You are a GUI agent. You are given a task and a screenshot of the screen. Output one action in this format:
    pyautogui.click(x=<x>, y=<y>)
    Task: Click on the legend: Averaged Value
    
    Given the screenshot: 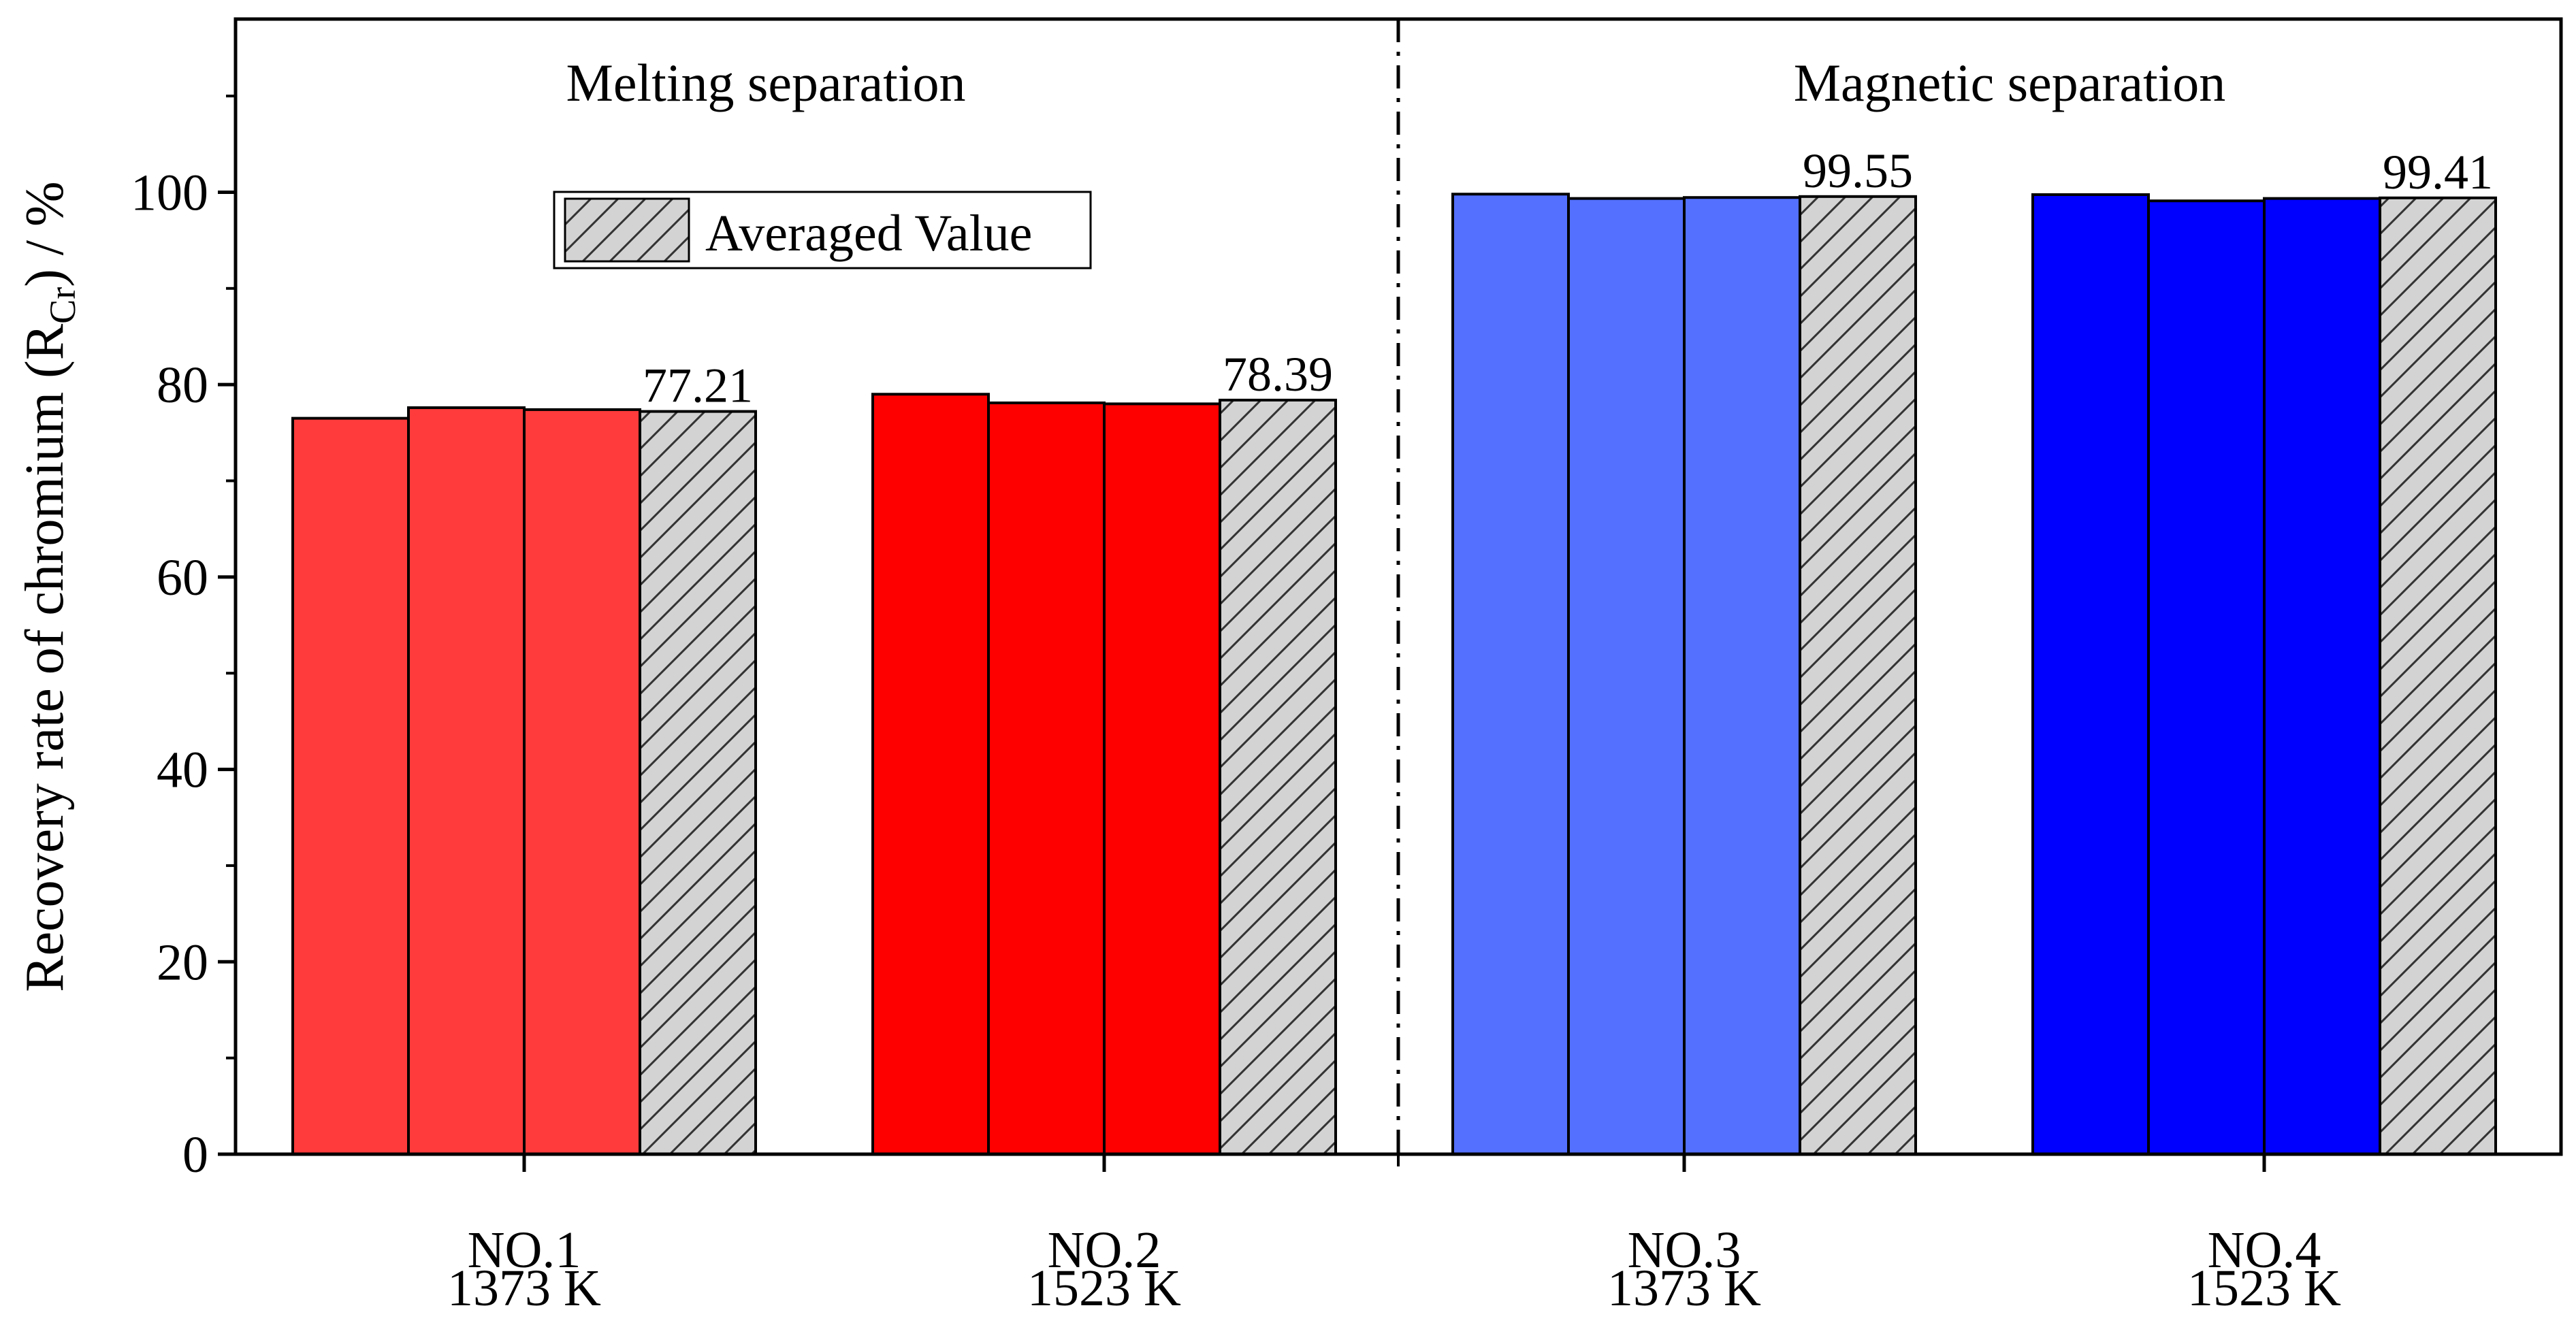 What is the action you would take?
    pyautogui.click(x=823, y=230)
    